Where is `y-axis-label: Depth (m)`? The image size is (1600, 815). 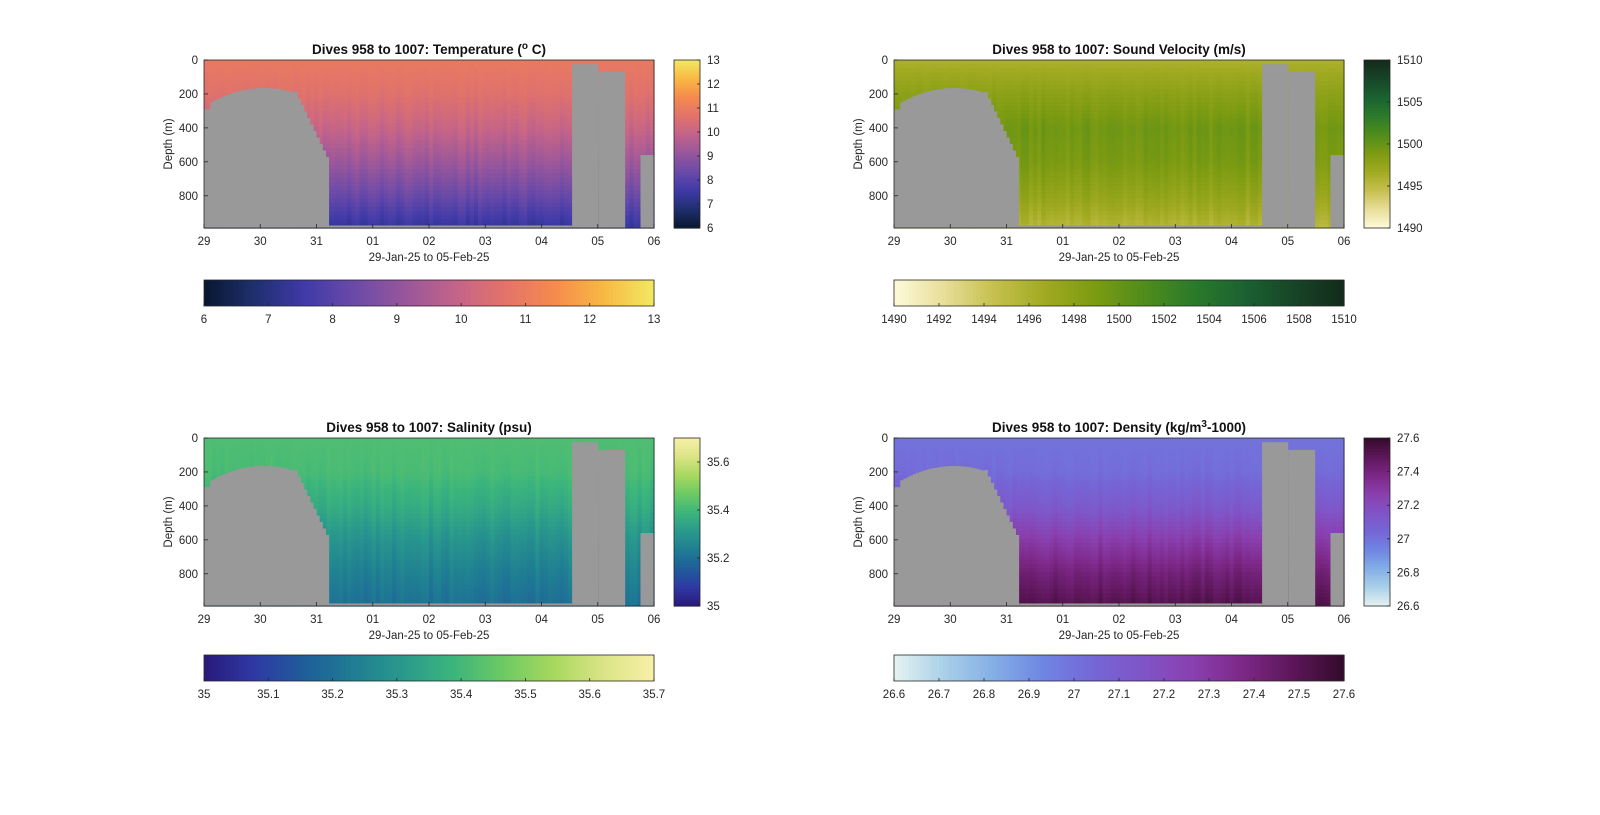 y-axis-label: Depth (m) is located at coordinates (169, 143).